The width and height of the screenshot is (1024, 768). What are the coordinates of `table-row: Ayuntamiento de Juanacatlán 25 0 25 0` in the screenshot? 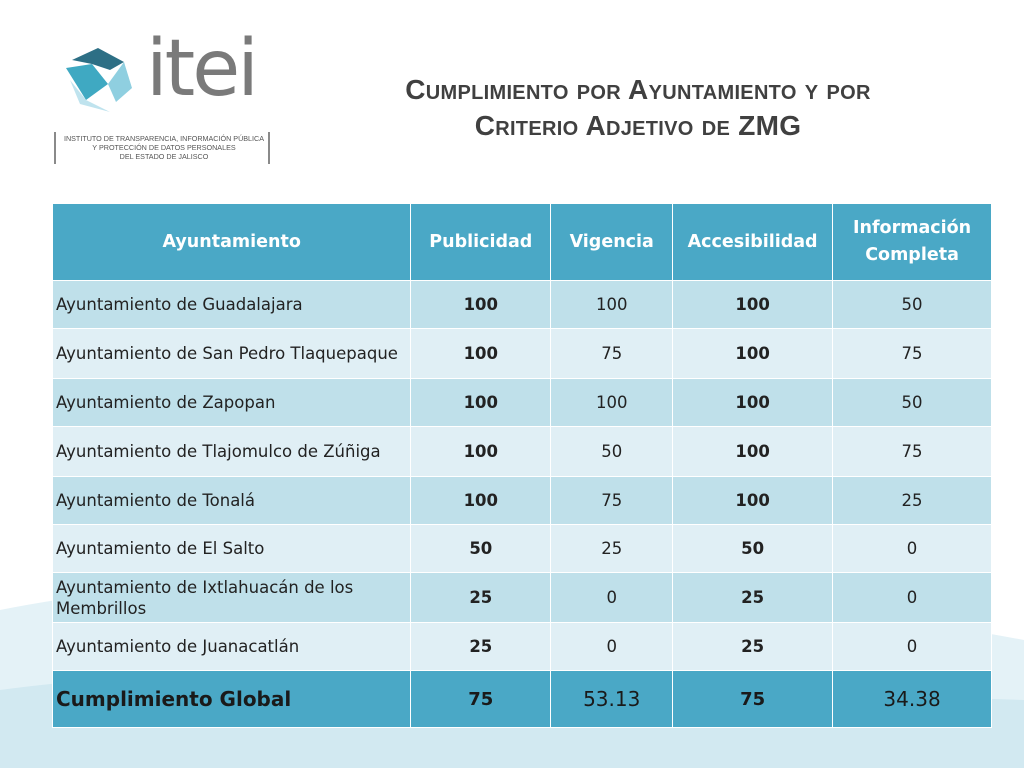 It's located at (521, 646).